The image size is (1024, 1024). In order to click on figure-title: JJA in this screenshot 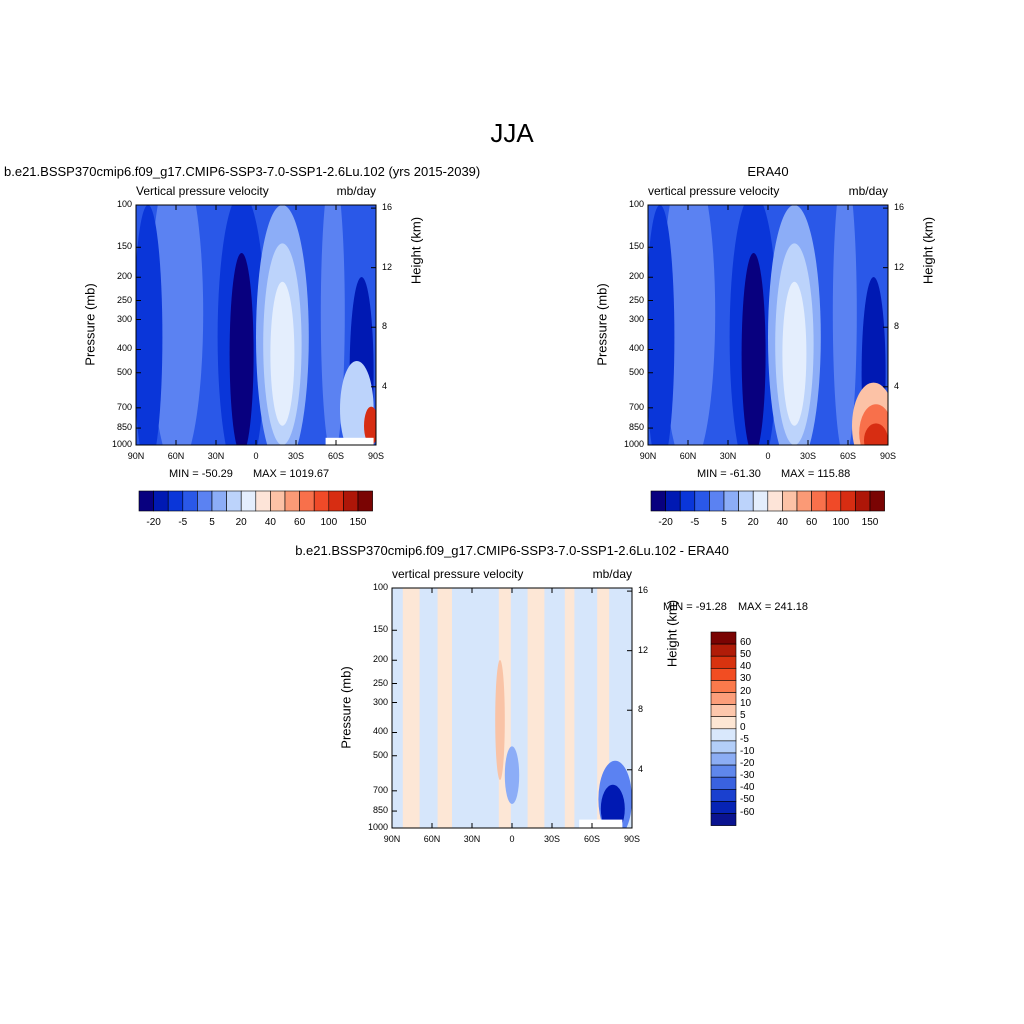, I will do `click(512, 133)`.